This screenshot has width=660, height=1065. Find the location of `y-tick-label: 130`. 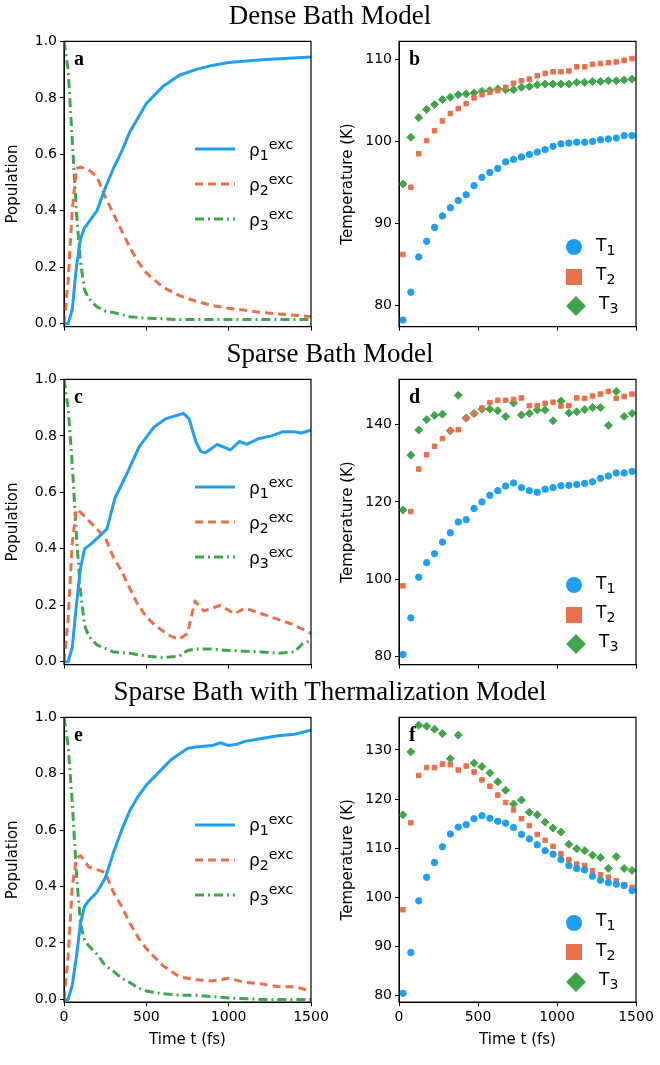

y-tick-label: 130 is located at coordinates (378, 748).